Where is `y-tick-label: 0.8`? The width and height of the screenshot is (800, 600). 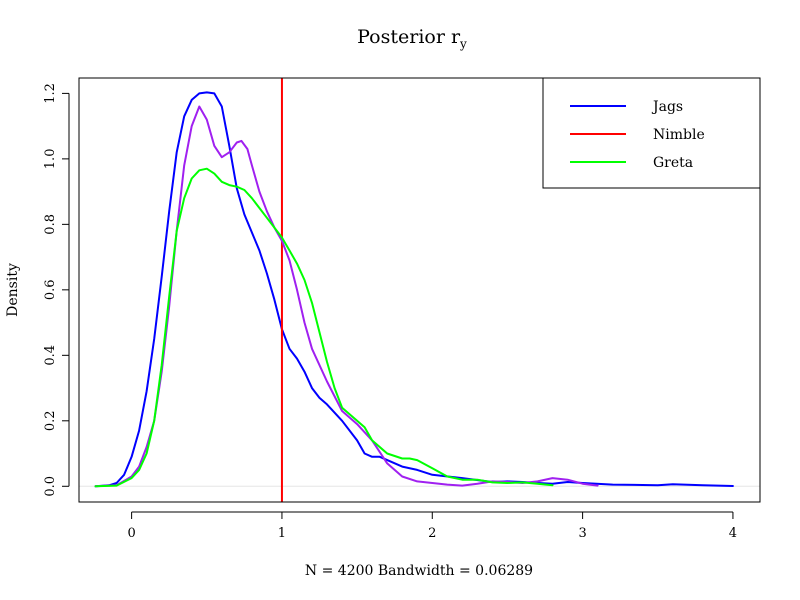
y-tick-label: 0.8 is located at coordinates (50, 224).